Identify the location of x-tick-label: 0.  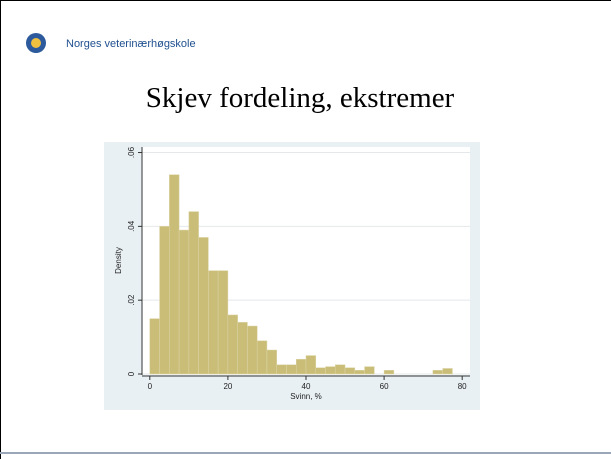
(150, 386).